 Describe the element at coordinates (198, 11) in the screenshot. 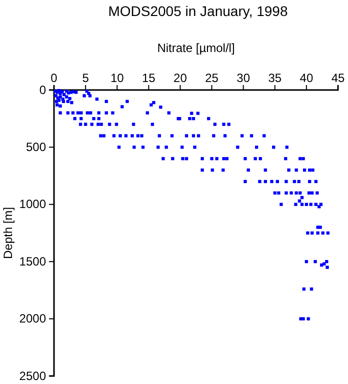

I see `chart-title: MODS2005 in January, 1998` at that location.